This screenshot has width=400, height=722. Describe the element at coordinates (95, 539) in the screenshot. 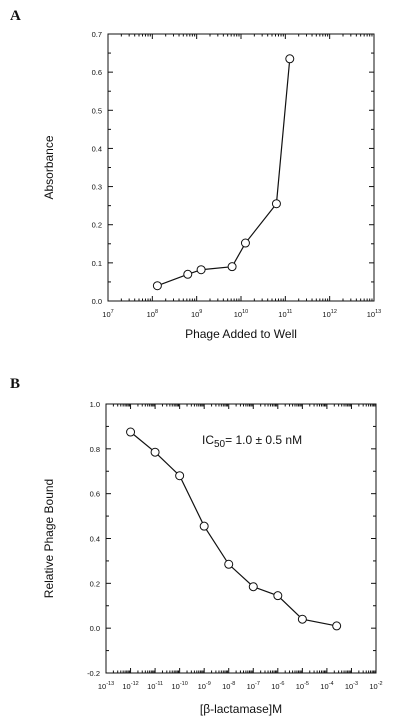

I see `panel-b-y-tick-label: 0.4` at that location.